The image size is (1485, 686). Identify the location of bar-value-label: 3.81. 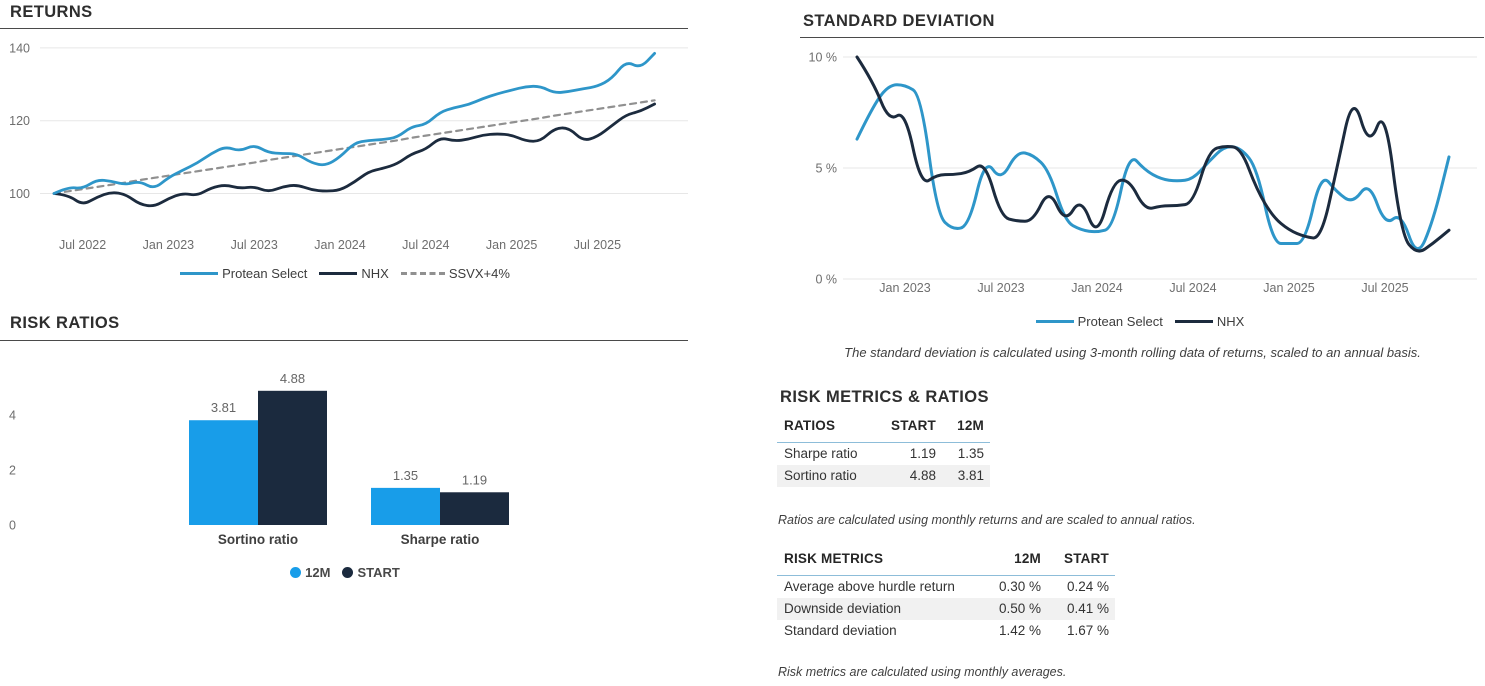
(223, 407).